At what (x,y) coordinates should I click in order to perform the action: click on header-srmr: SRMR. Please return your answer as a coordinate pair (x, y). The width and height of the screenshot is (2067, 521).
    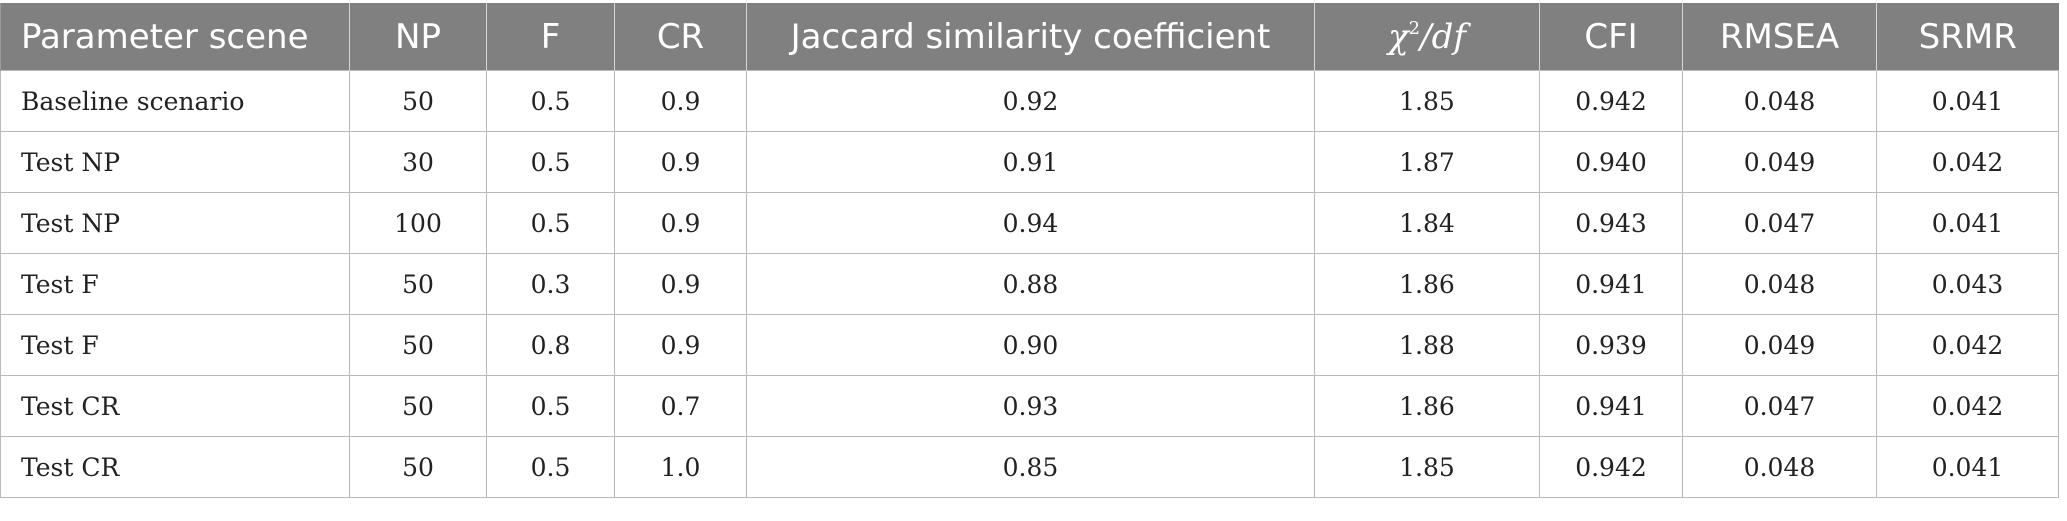
    Looking at the image, I should click on (1967, 37).